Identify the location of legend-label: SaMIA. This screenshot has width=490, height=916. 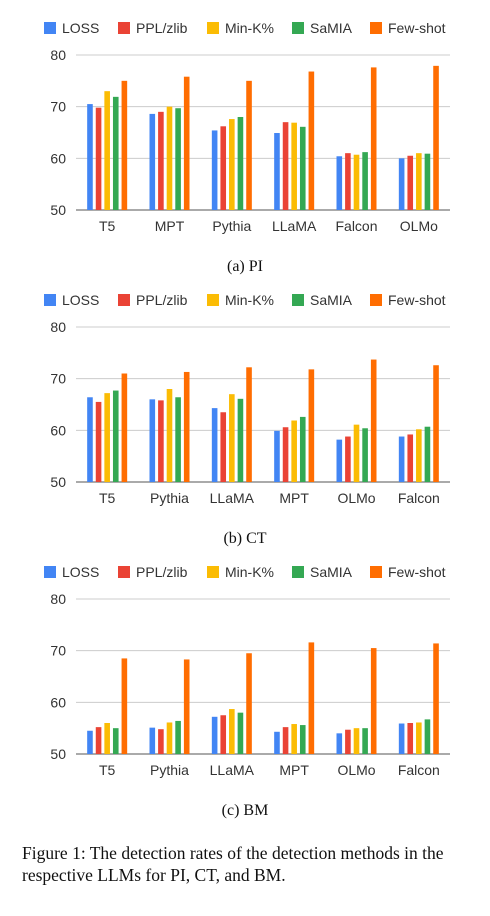
(331, 572).